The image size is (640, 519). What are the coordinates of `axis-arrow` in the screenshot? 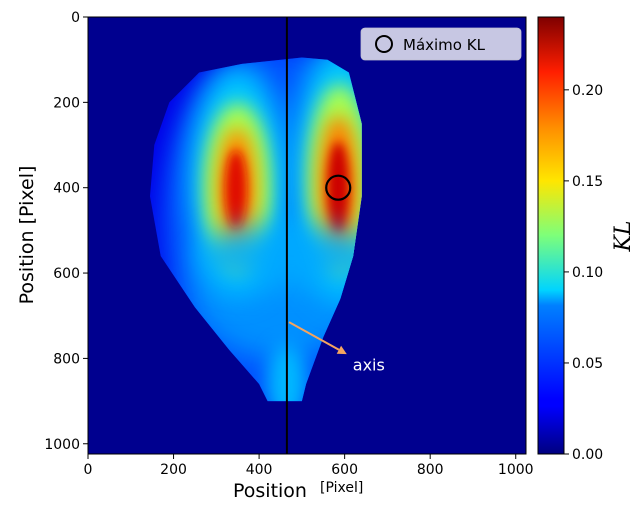 It's located at (314, 336).